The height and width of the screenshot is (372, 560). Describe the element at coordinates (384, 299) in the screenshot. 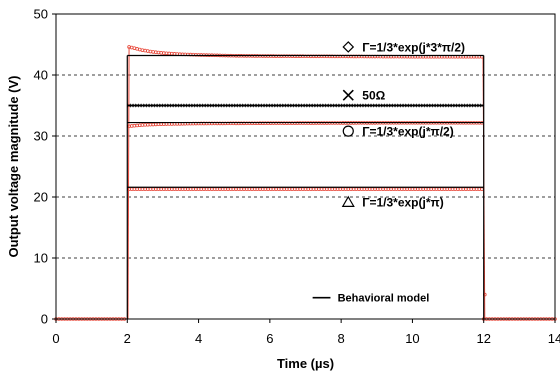

I see `legend-label: Behavioral model` at that location.